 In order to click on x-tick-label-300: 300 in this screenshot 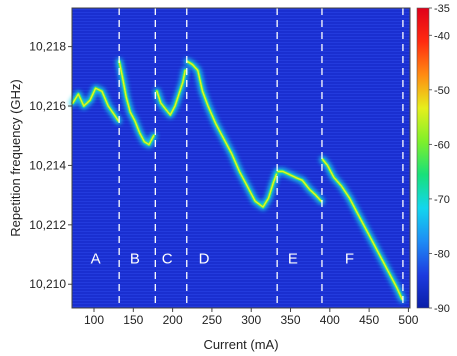, I will do `click(251, 320)`.